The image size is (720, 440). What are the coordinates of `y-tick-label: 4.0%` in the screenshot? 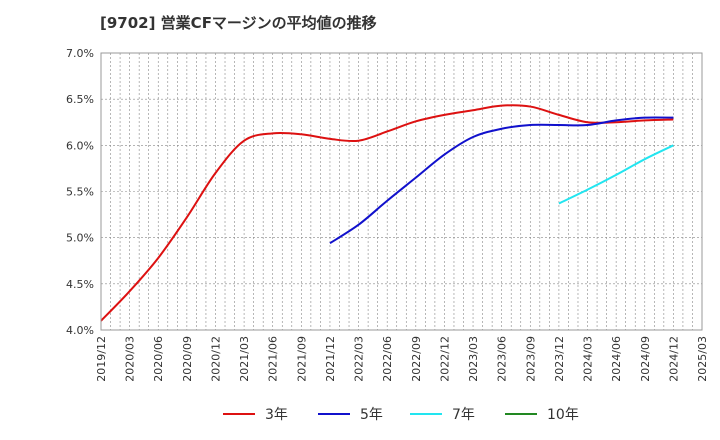 It's located at (80, 330).